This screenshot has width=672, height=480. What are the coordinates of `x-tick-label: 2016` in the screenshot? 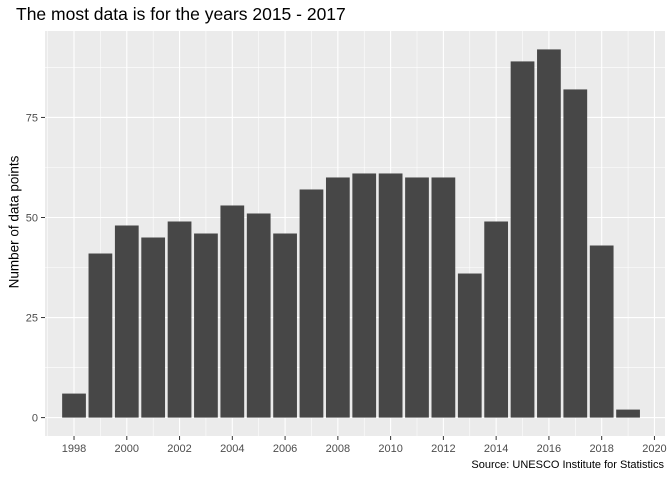 It's located at (549, 449).